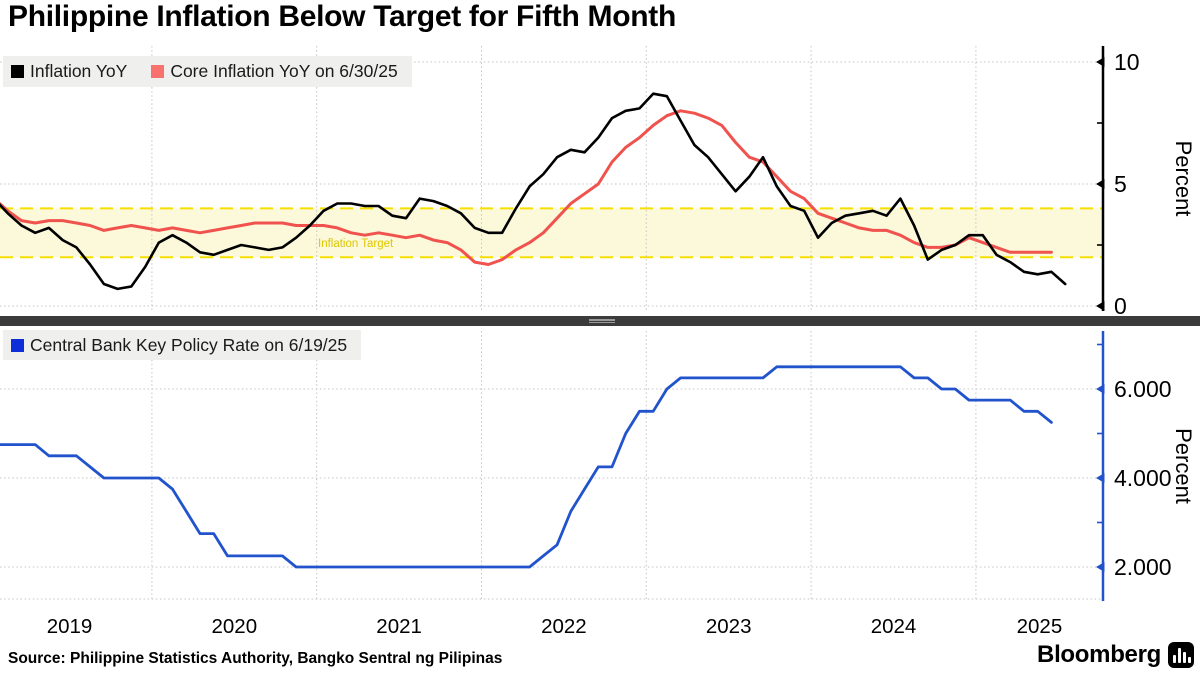 This screenshot has width=1200, height=675. I want to click on legend-item-policy-rate: Central Bank Key Policy Rate on 6/19/25, so click(179, 345).